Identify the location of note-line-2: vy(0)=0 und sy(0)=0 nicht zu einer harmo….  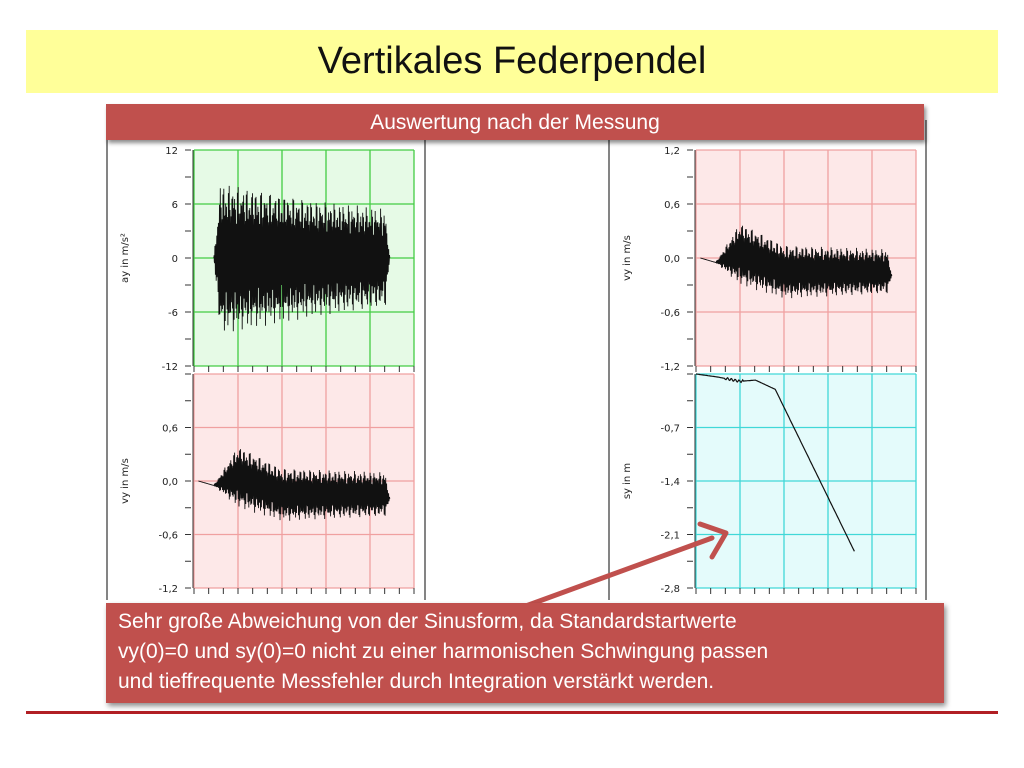
(443, 651).